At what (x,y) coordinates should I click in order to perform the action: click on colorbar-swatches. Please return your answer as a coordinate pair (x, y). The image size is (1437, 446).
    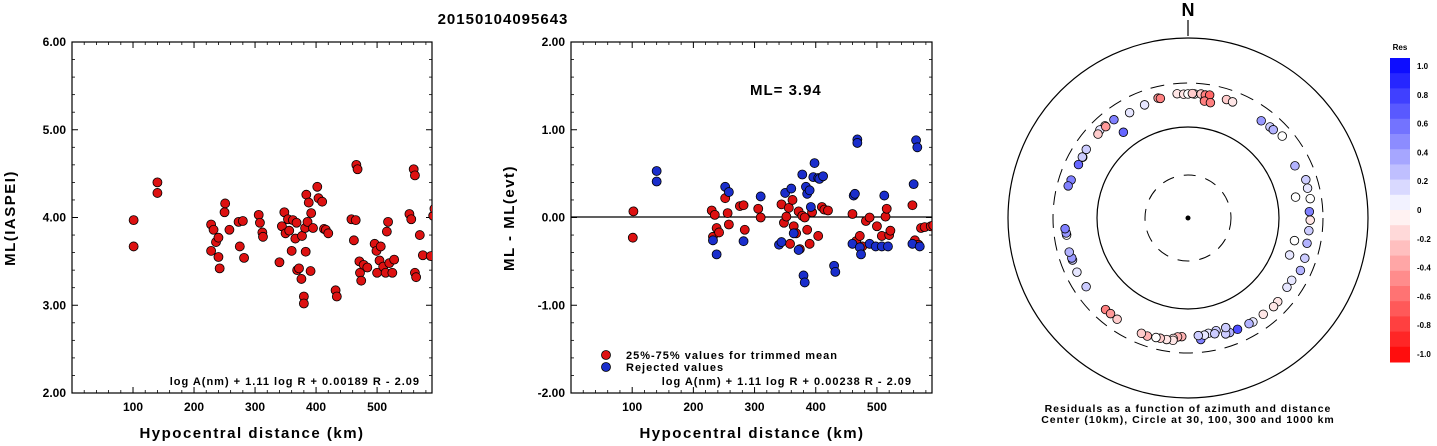
    Looking at the image, I should click on (1400, 210).